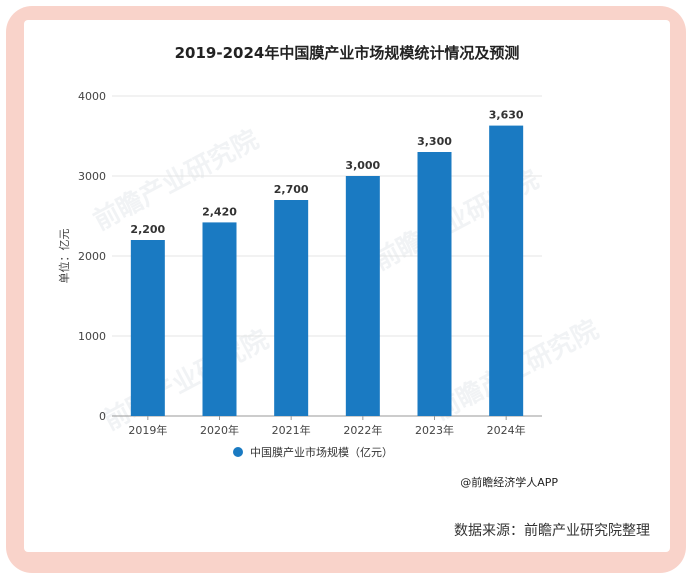  Describe the element at coordinates (291, 430) in the screenshot. I see `x-tick-label: 2021年` at that location.